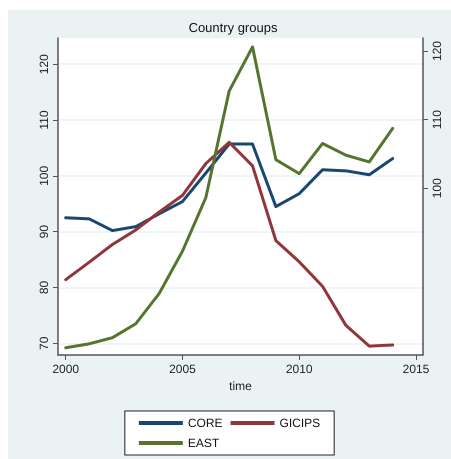 This screenshot has width=451, height=459. I want to click on y-tick-label: 110, so click(44, 120).